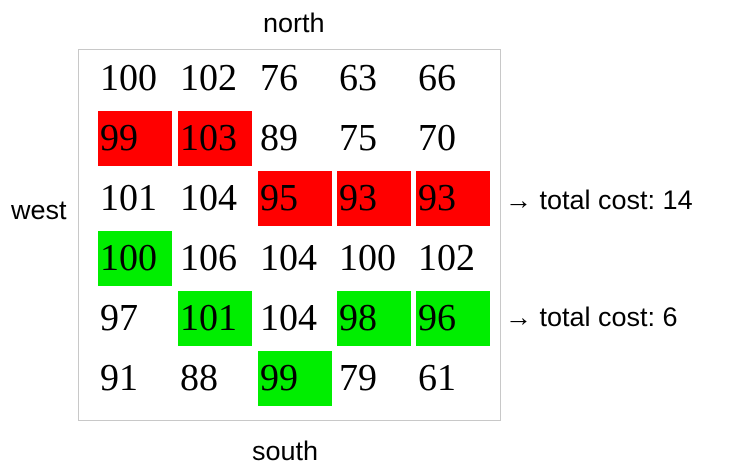 The image size is (736, 475). Describe the element at coordinates (285, 451) in the screenshot. I see `south-label: south` at that location.